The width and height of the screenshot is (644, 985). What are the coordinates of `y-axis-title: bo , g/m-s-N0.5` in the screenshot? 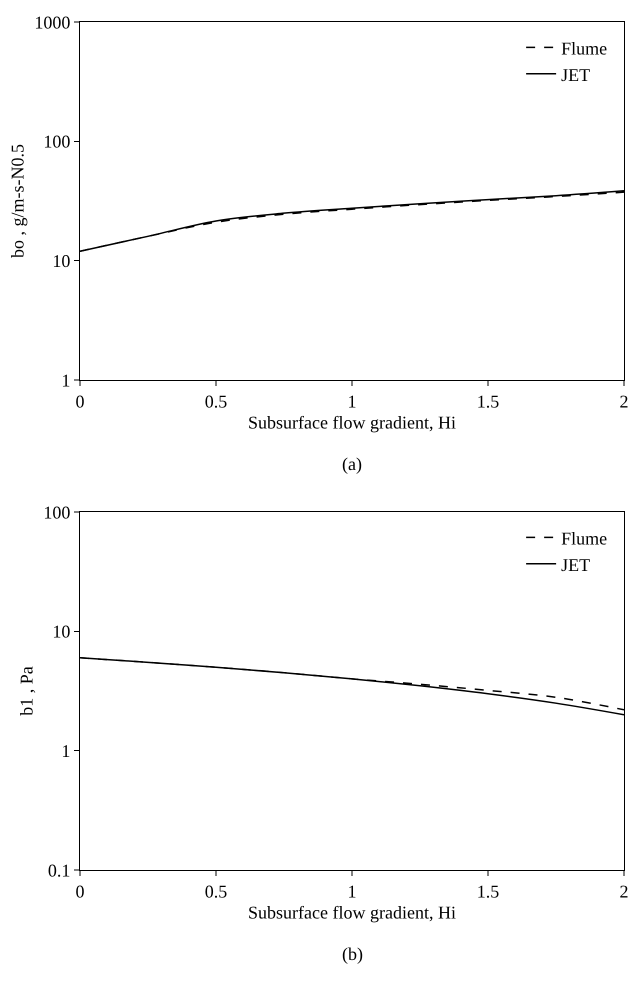 It's located at (18, 201).